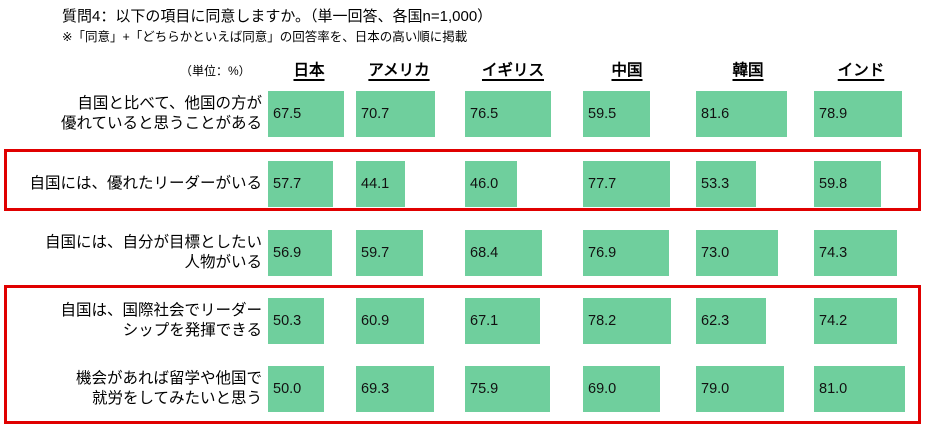  Describe the element at coordinates (223, 262) in the screenshot. I see `row-label-line: 人物がいる` at that location.